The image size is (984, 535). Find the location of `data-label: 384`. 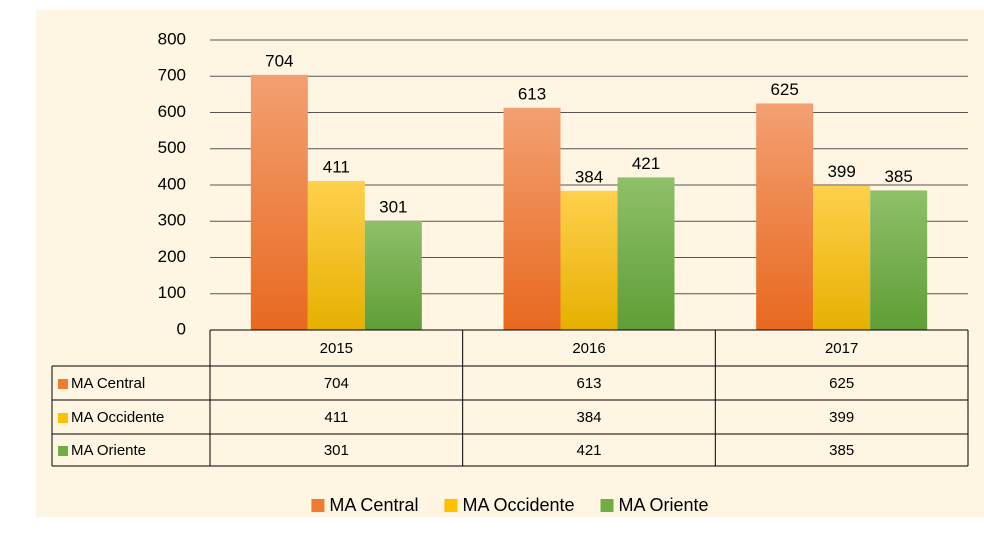

data-label: 384 is located at coordinates (589, 176).